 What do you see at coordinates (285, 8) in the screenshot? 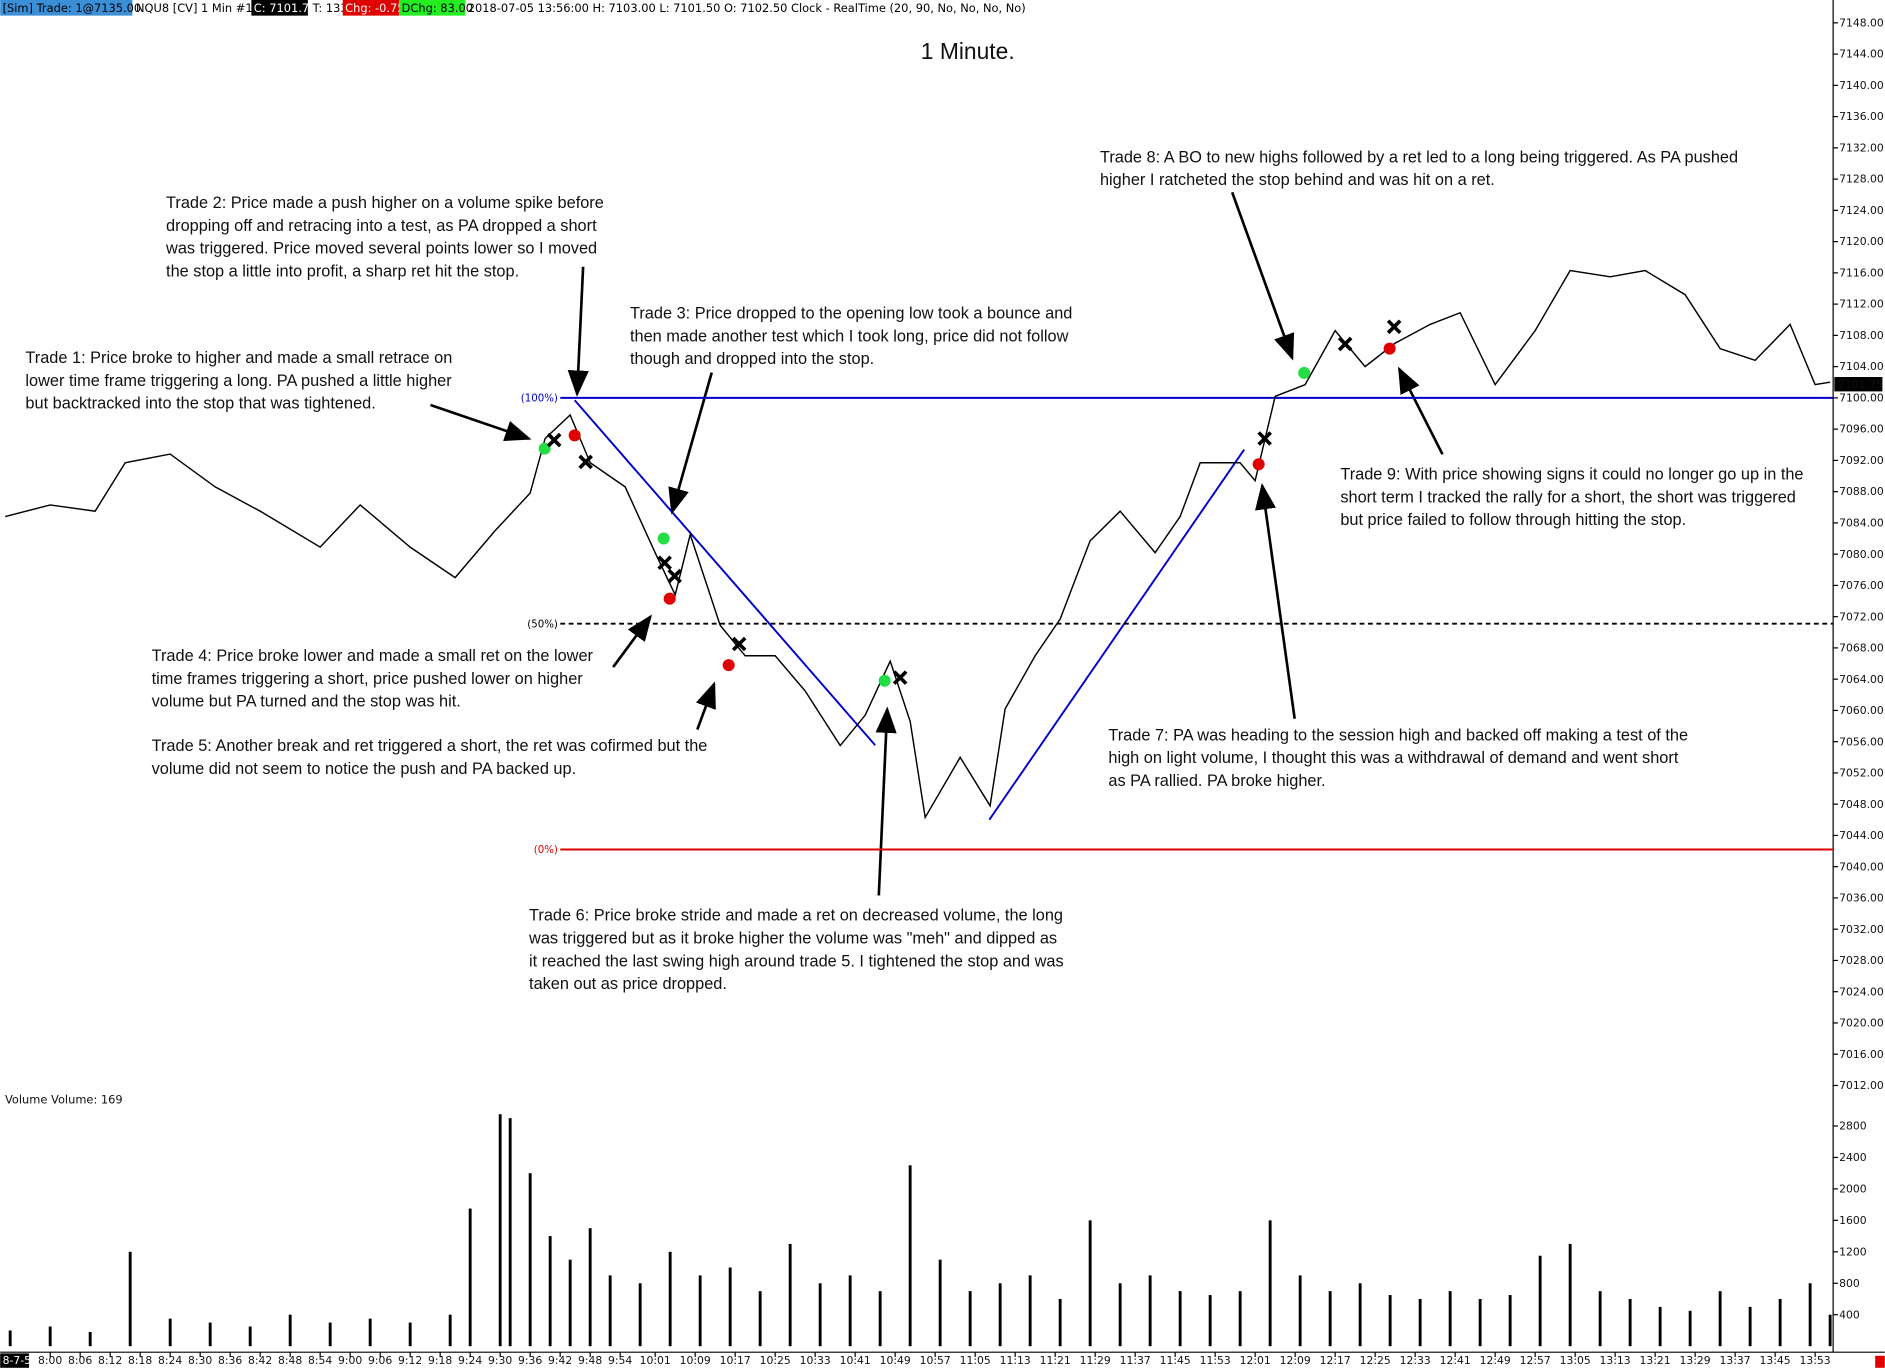
I see `header-close: C: 7101.75` at bounding box center [285, 8].